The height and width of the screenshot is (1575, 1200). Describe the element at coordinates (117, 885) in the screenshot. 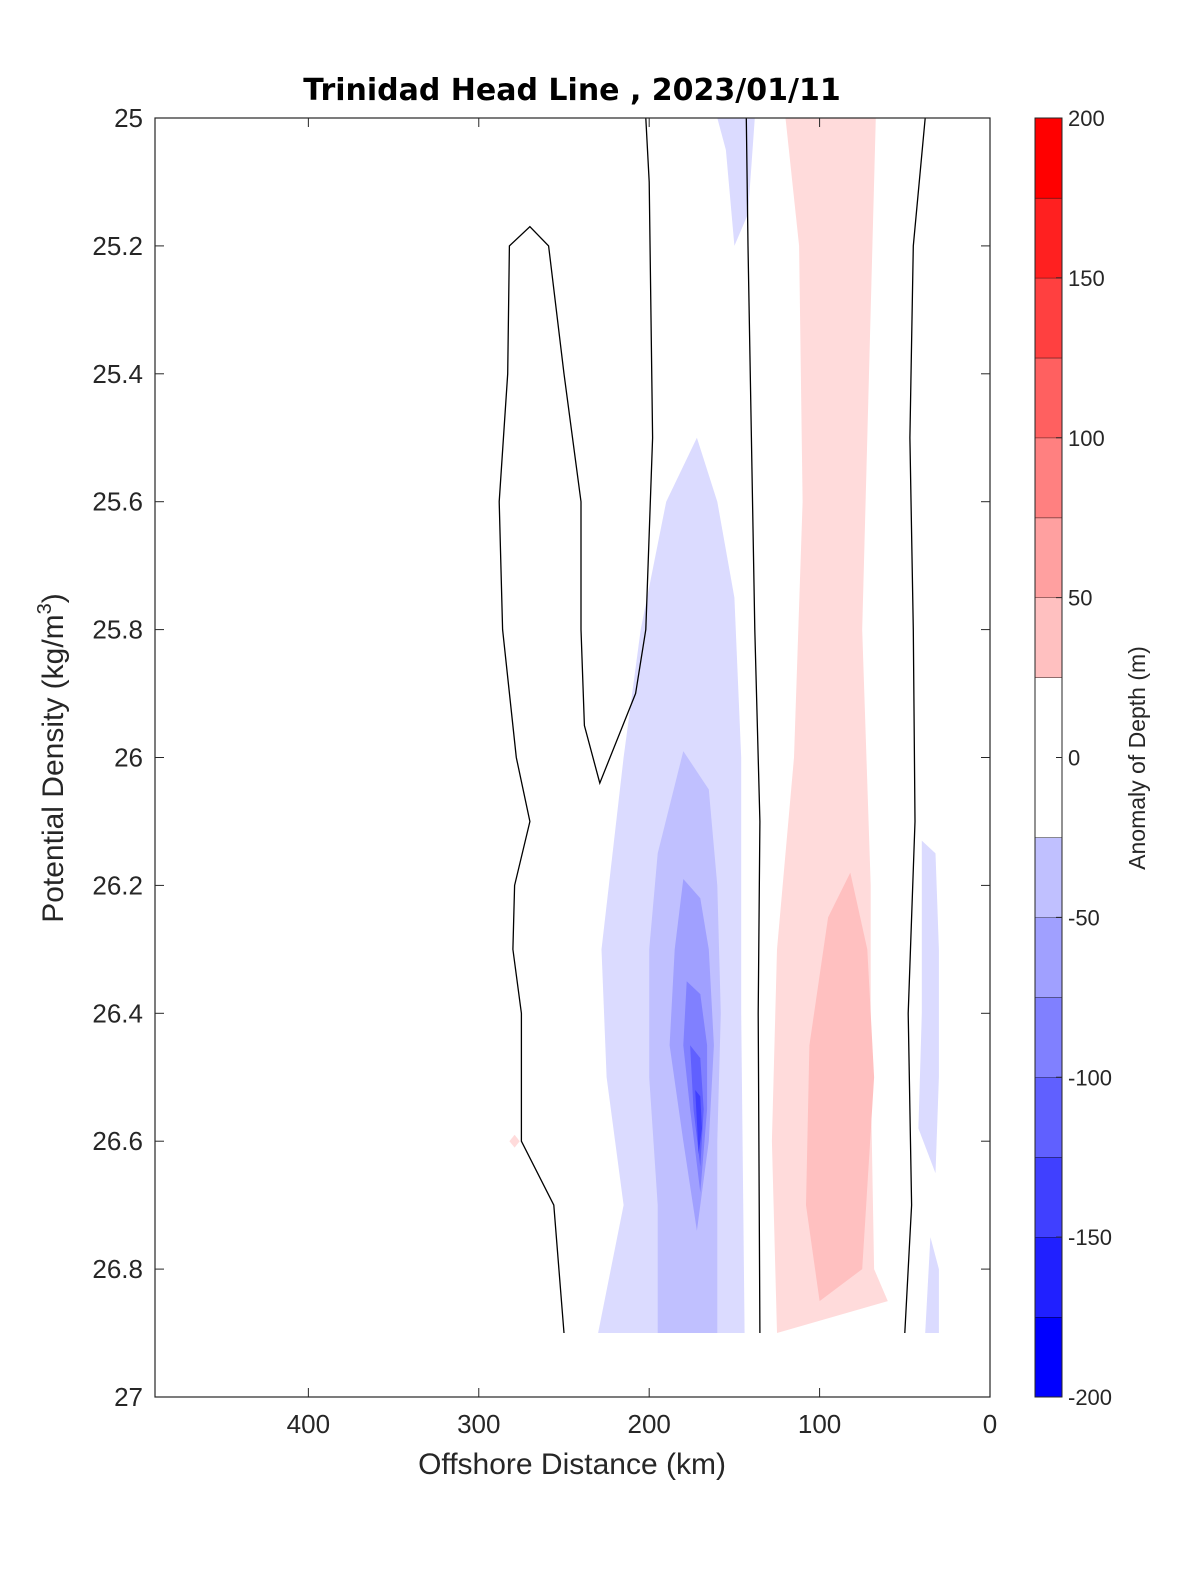

I see `y-tick-label: 26.2` at that location.